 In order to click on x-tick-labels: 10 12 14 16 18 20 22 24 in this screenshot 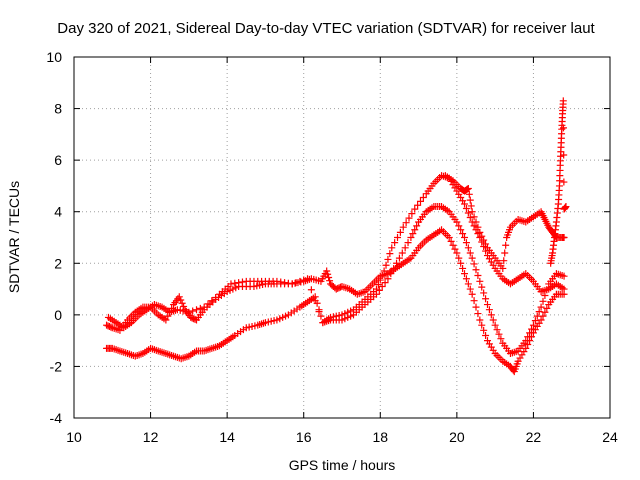, I will do `click(342, 437)`.